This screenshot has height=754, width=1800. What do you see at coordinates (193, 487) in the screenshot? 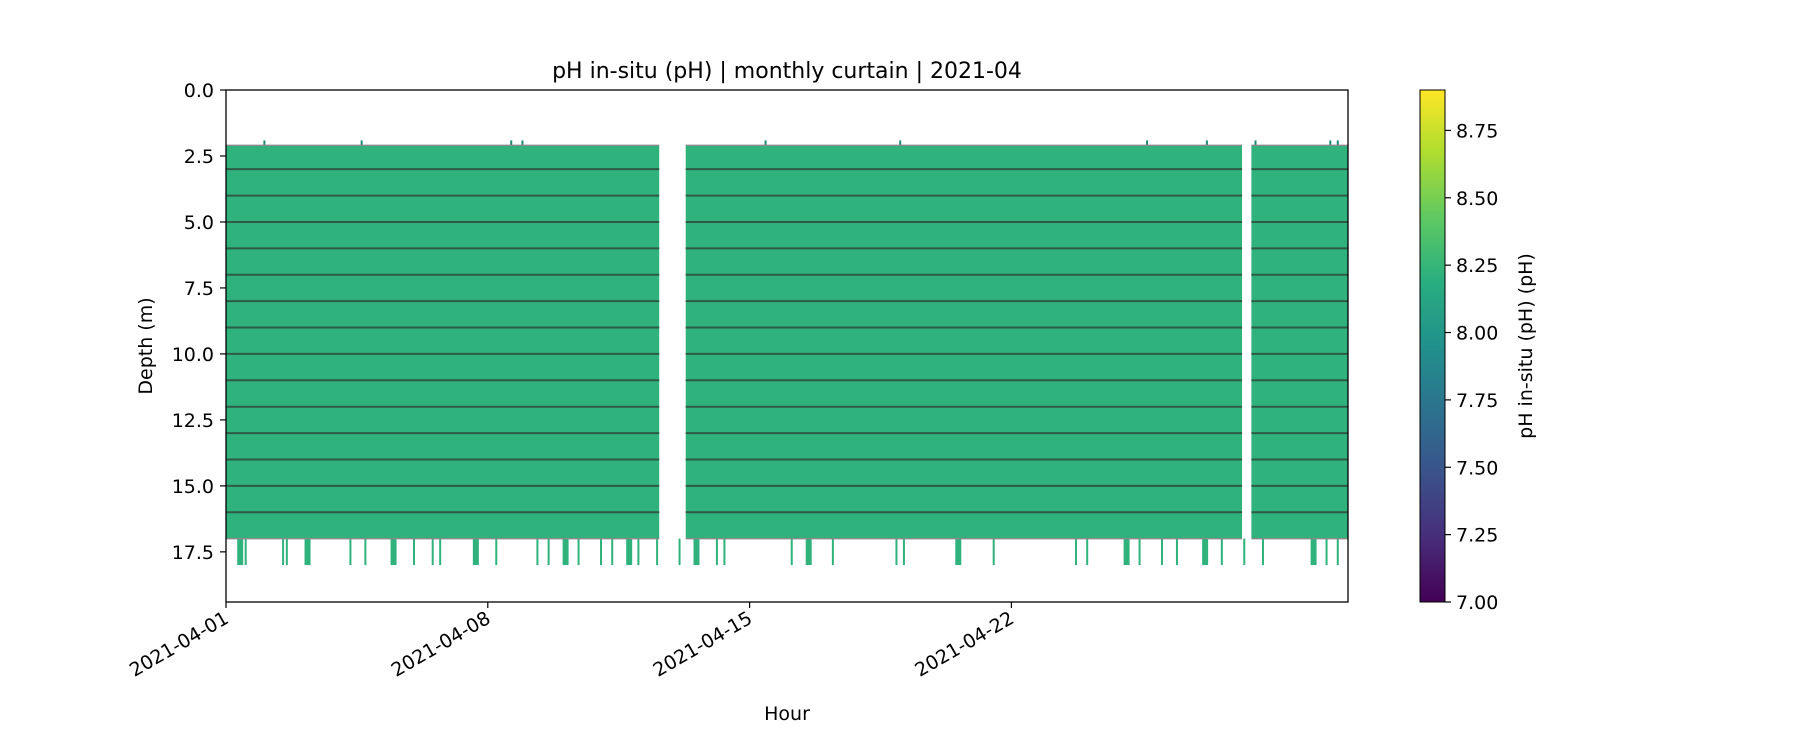
I see `y-tick-label: 15.0` at bounding box center [193, 487].